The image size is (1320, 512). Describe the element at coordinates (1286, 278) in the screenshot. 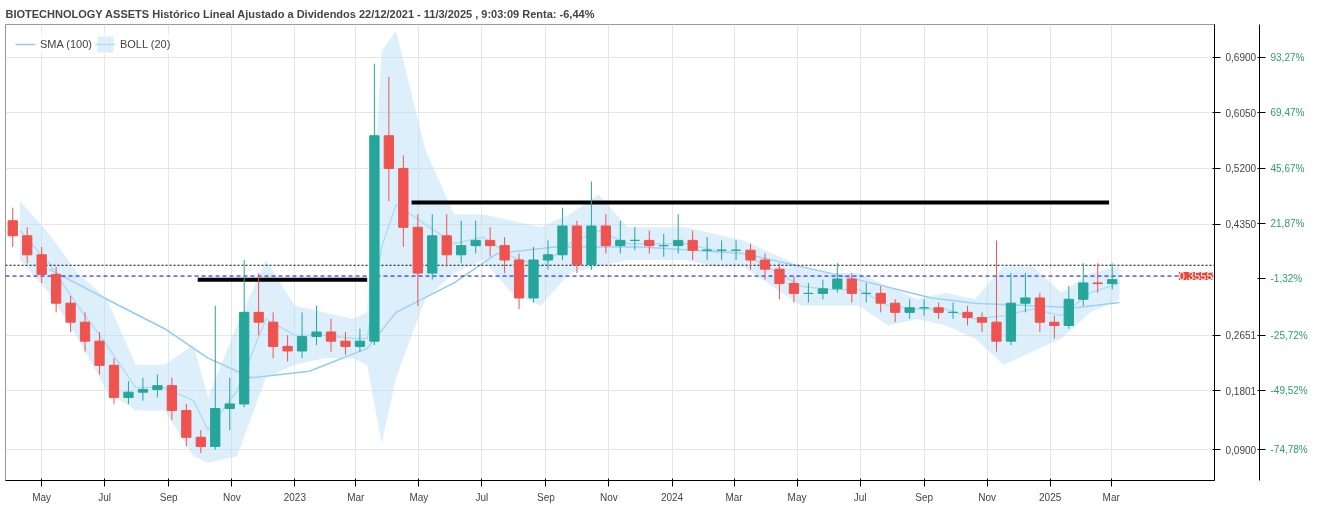

I see `y2-tick-label: -1,32%` at that location.